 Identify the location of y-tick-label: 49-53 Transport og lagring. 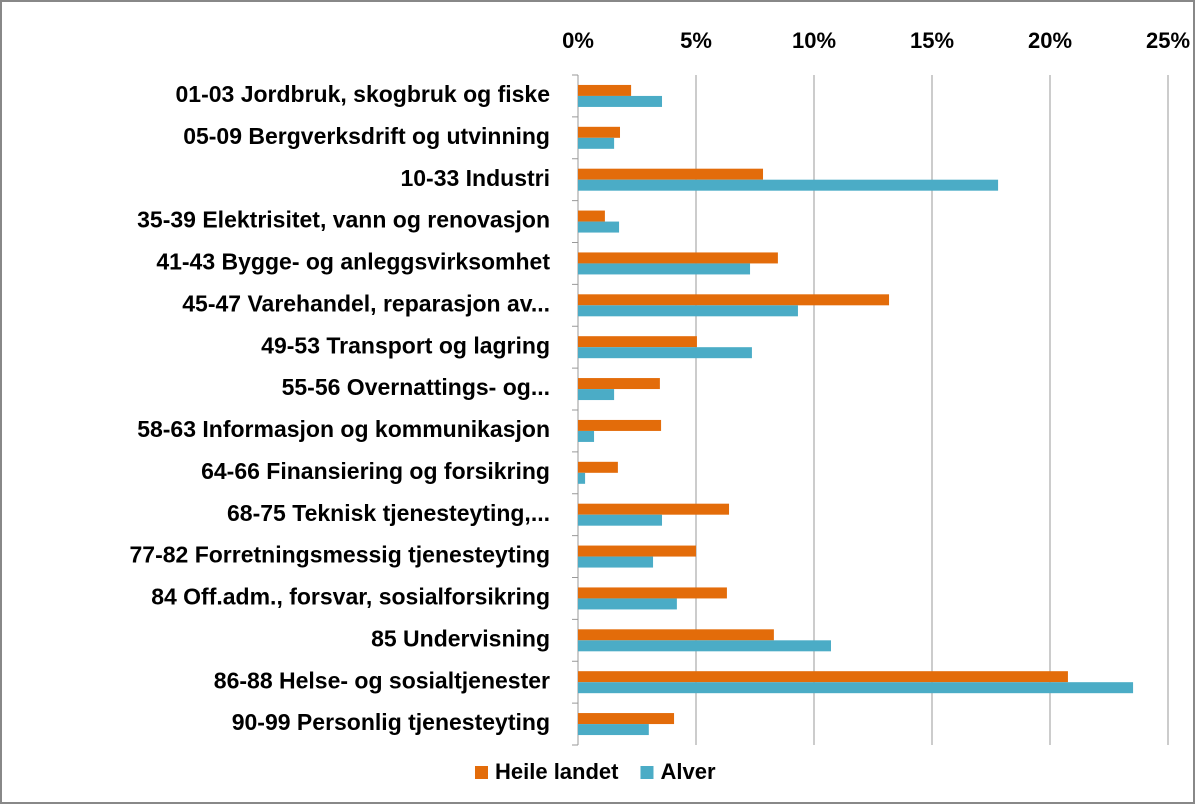
(405, 345).